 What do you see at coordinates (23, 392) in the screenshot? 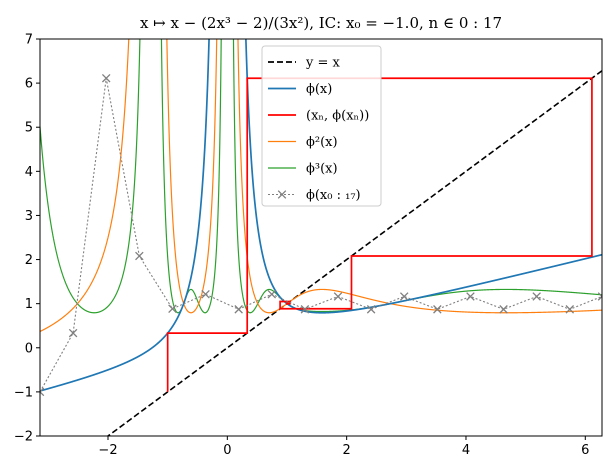
I see `y-tick-label: −1` at bounding box center [23, 392].